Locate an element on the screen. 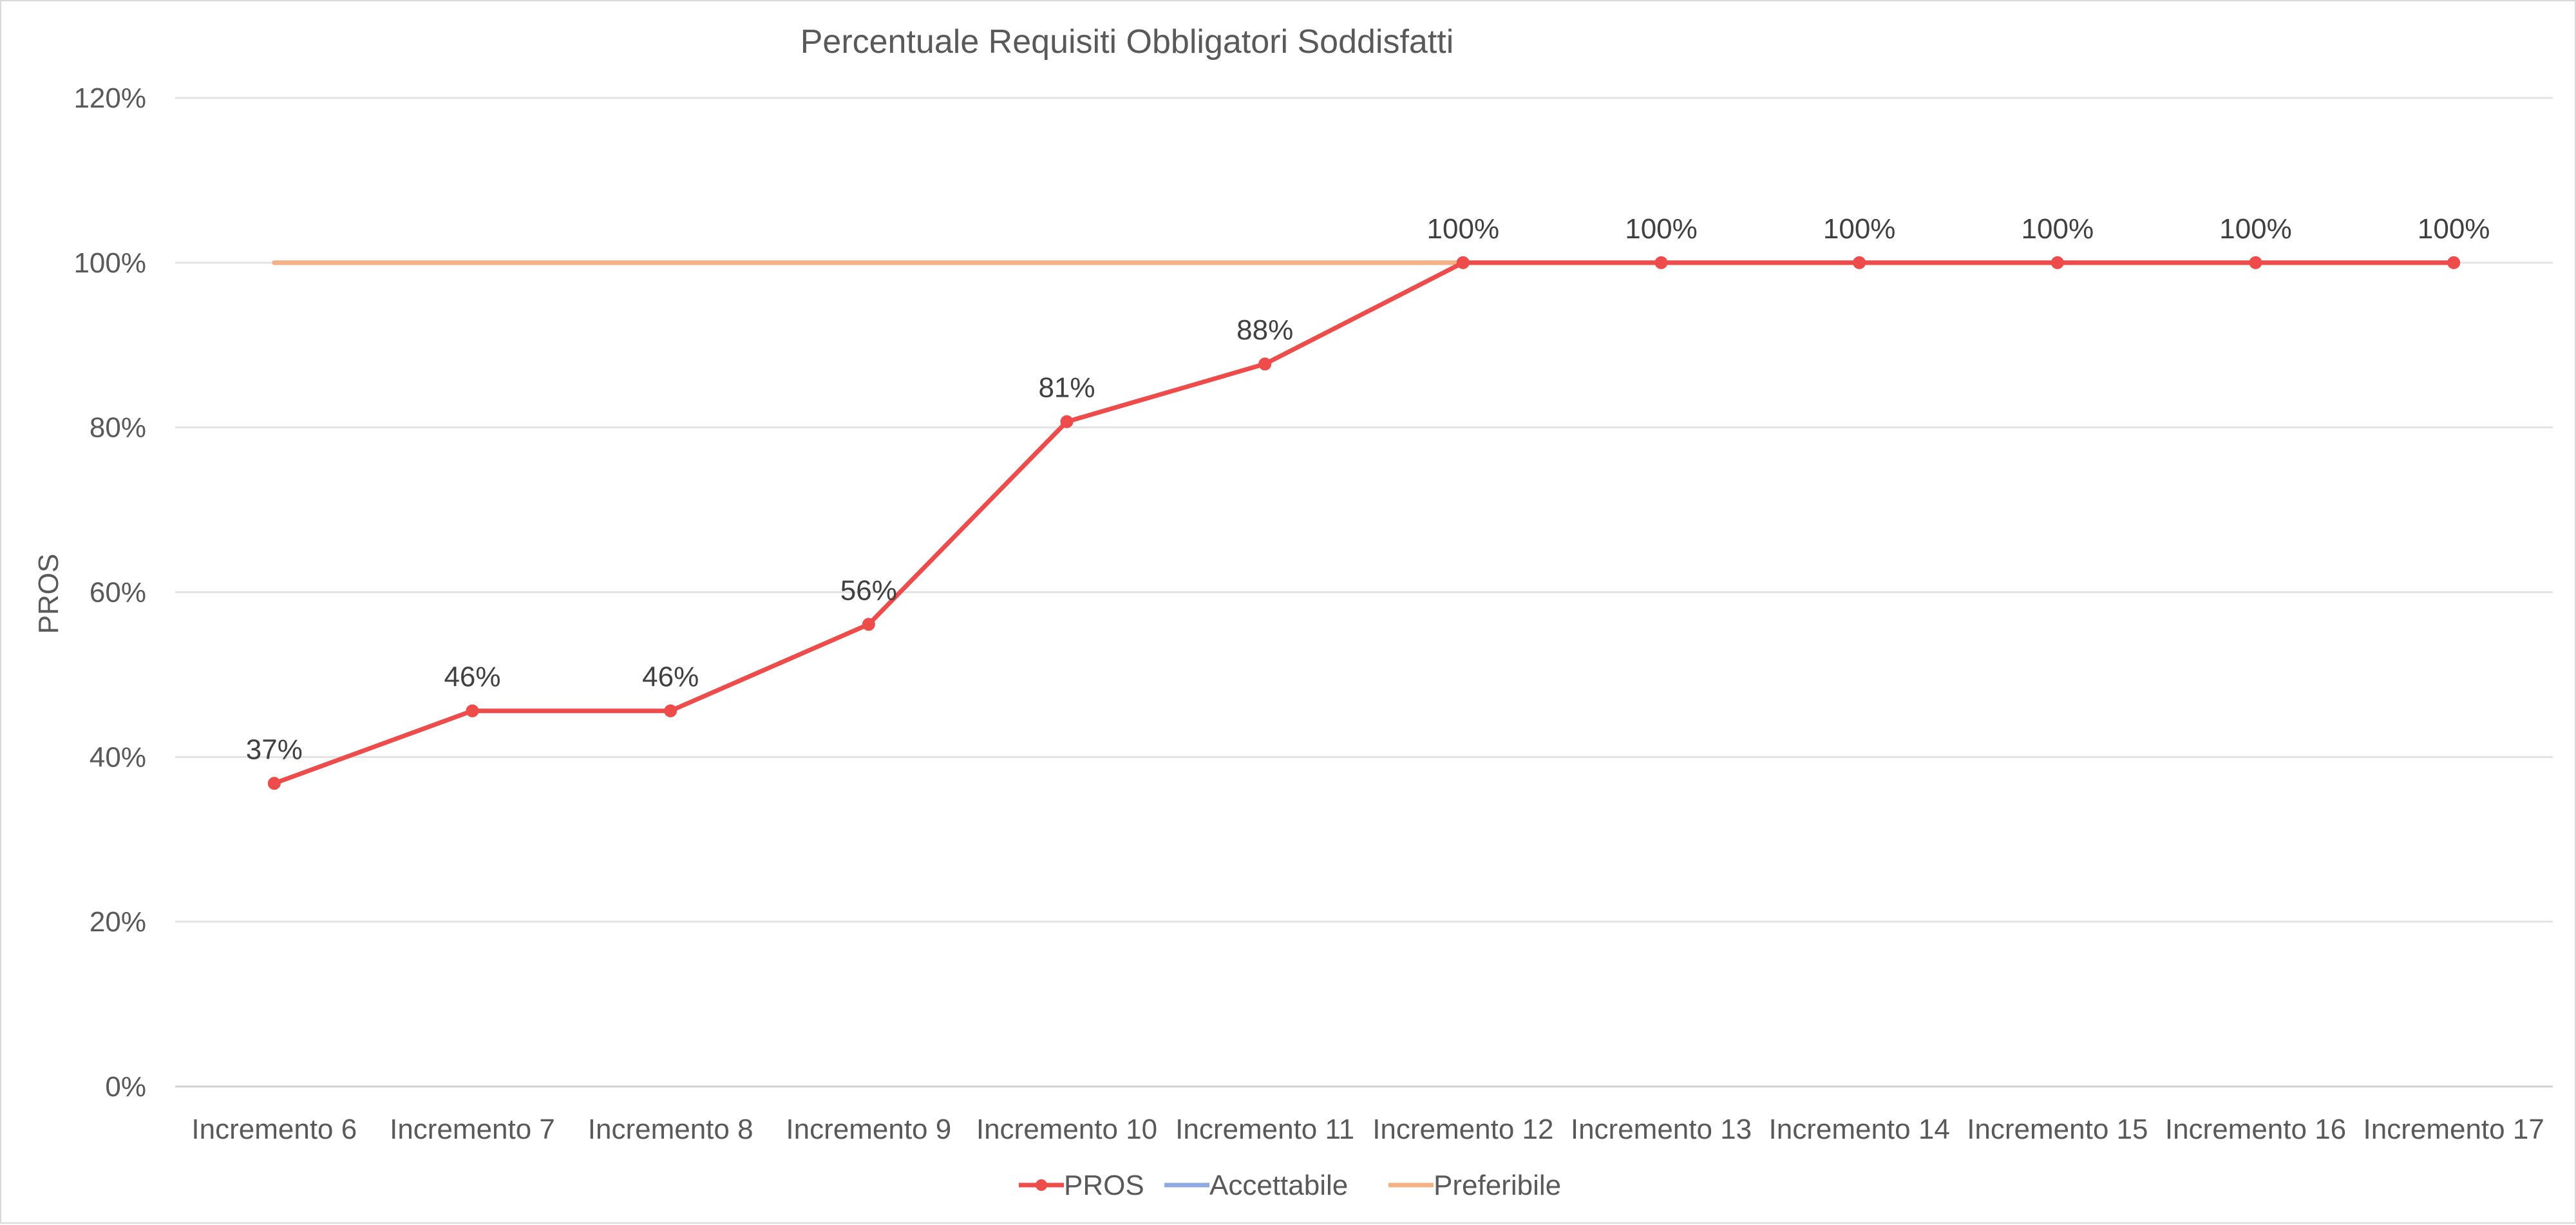 The height and width of the screenshot is (1225, 2576). legend-label-accettabile: Accettabile is located at coordinates (1278, 1185).